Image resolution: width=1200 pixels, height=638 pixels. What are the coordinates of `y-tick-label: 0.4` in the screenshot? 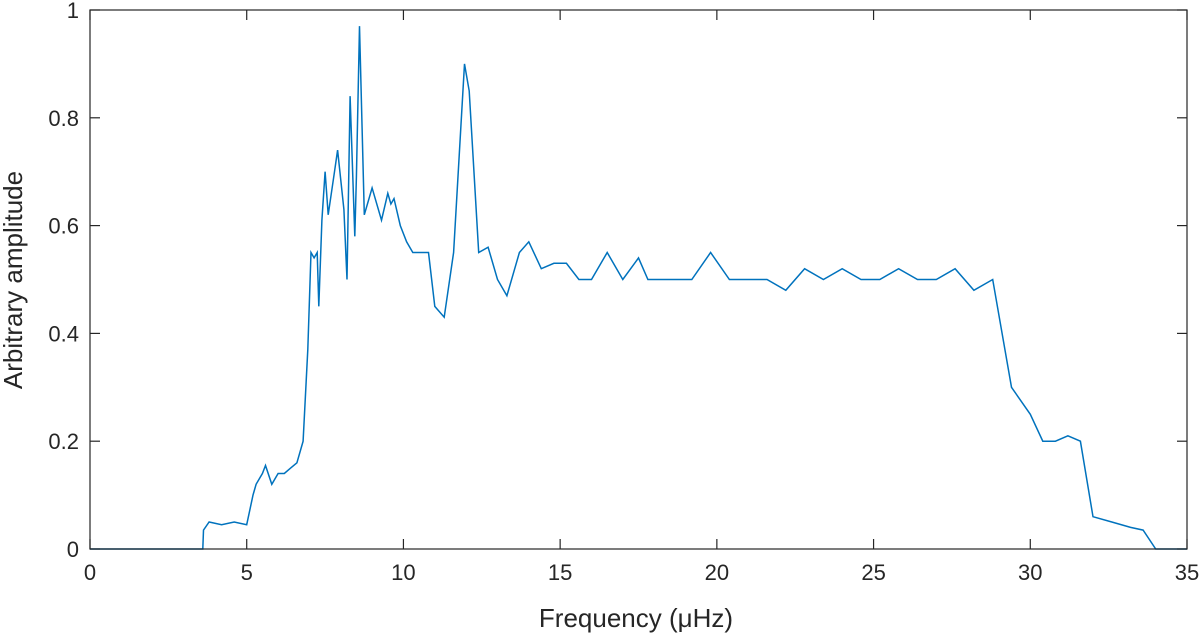 It's located at (63, 333).